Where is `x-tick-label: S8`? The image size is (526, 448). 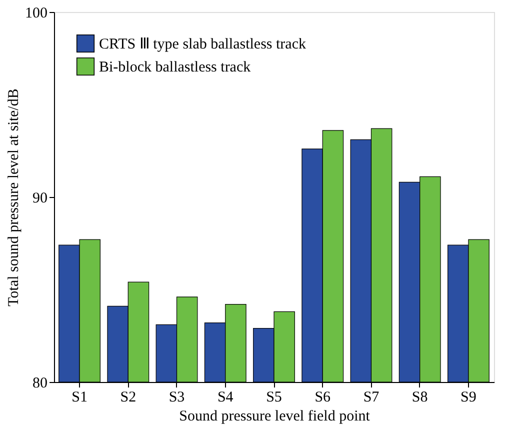 x-tick-label: S8 is located at coordinates (420, 398).